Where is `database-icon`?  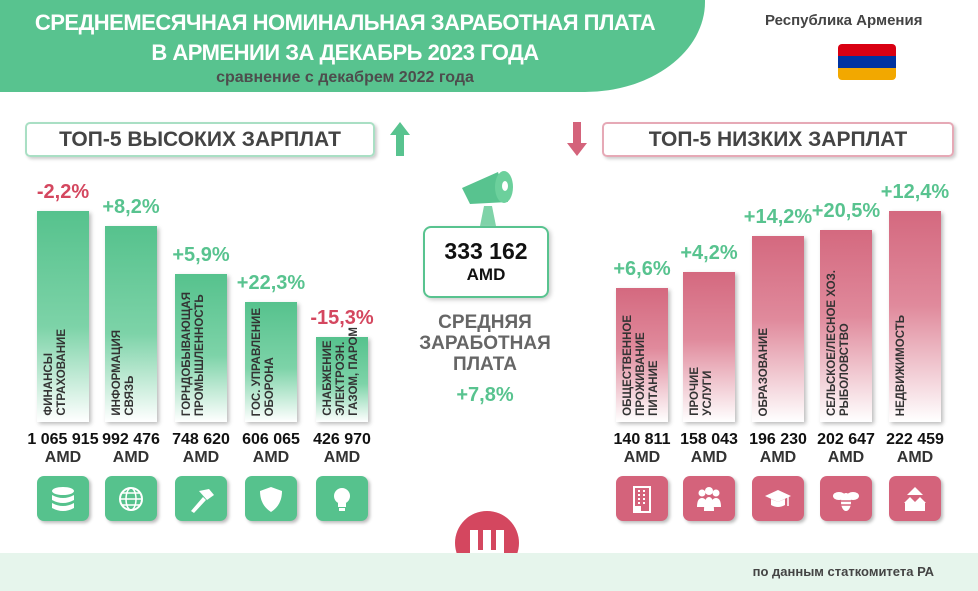 database-icon is located at coordinates (63, 498).